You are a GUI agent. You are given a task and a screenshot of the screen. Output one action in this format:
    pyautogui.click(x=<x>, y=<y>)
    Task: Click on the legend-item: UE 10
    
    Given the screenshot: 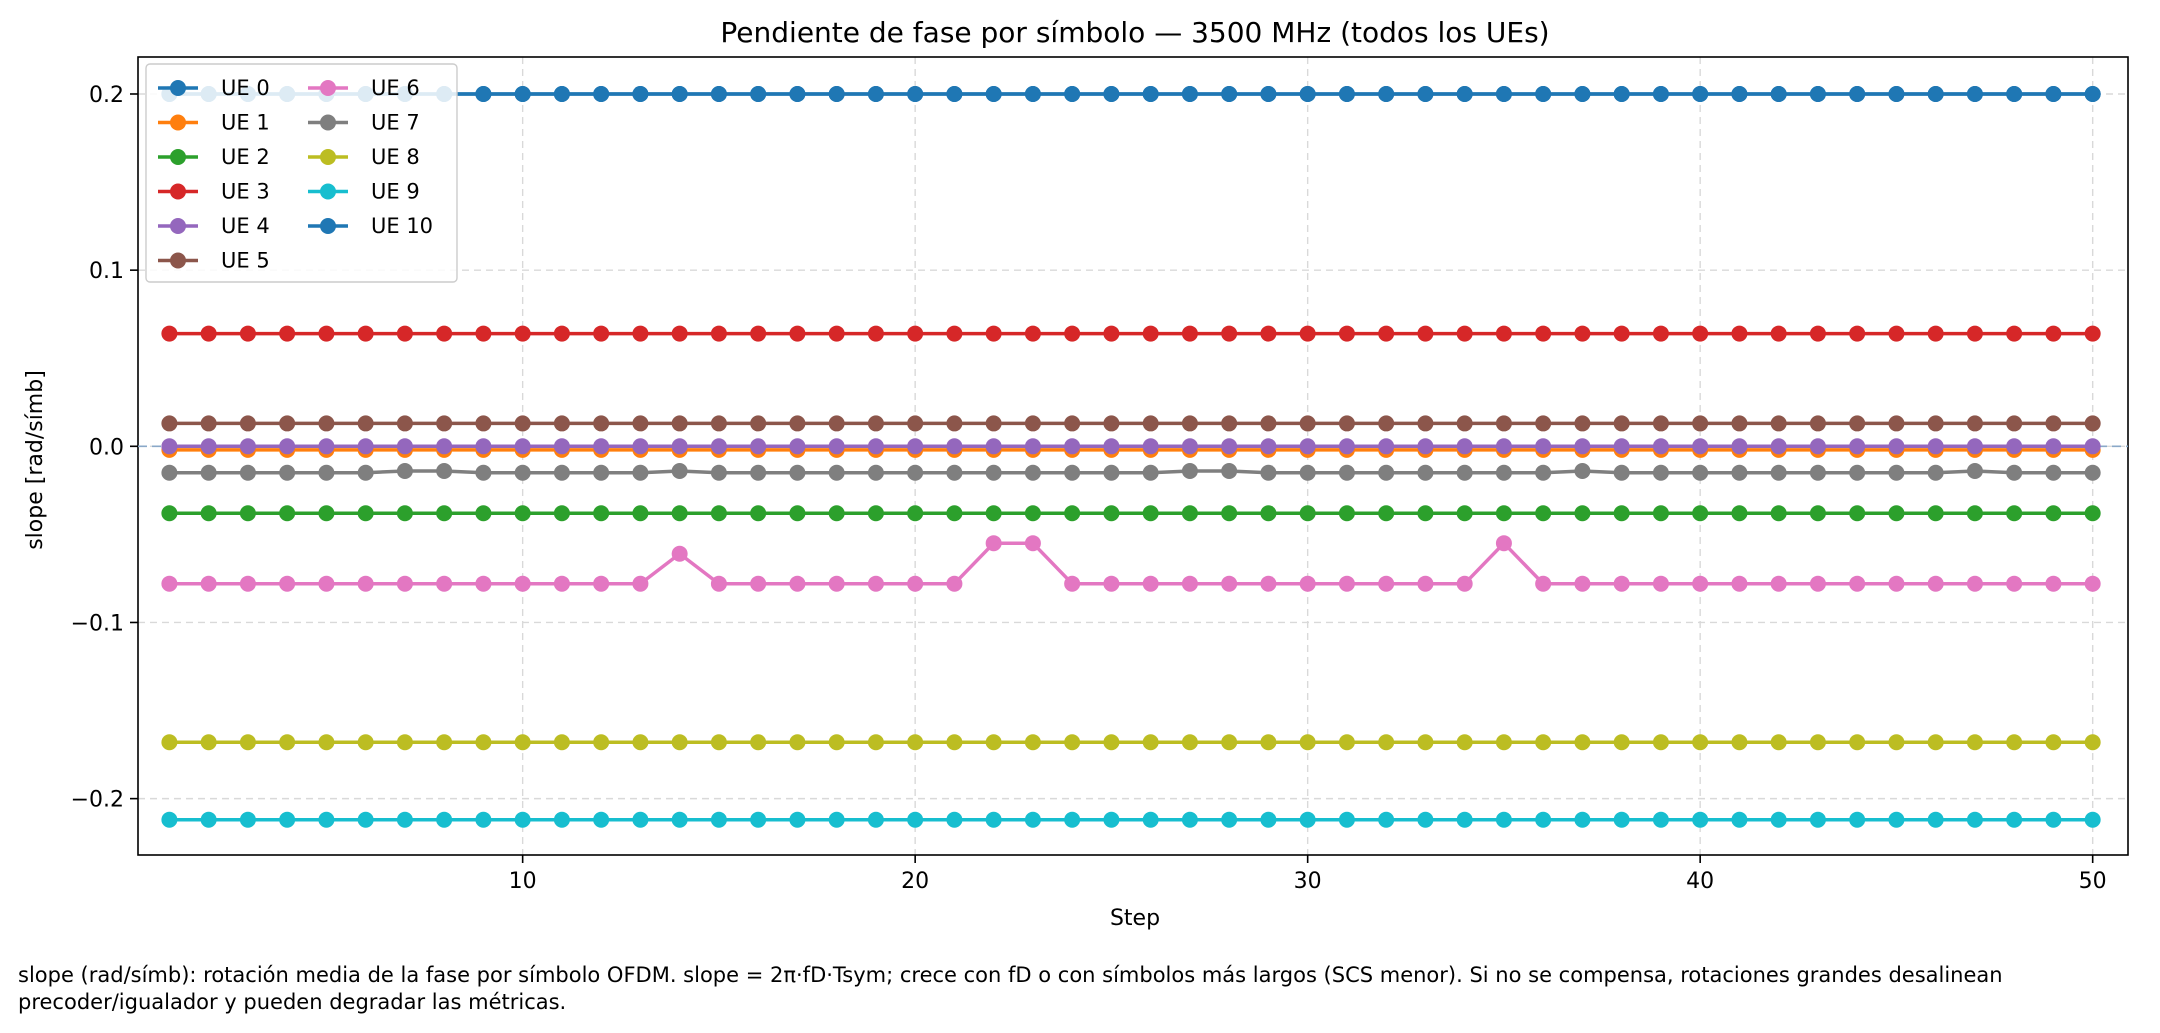 What is the action you would take?
    pyautogui.click(x=370, y=226)
    